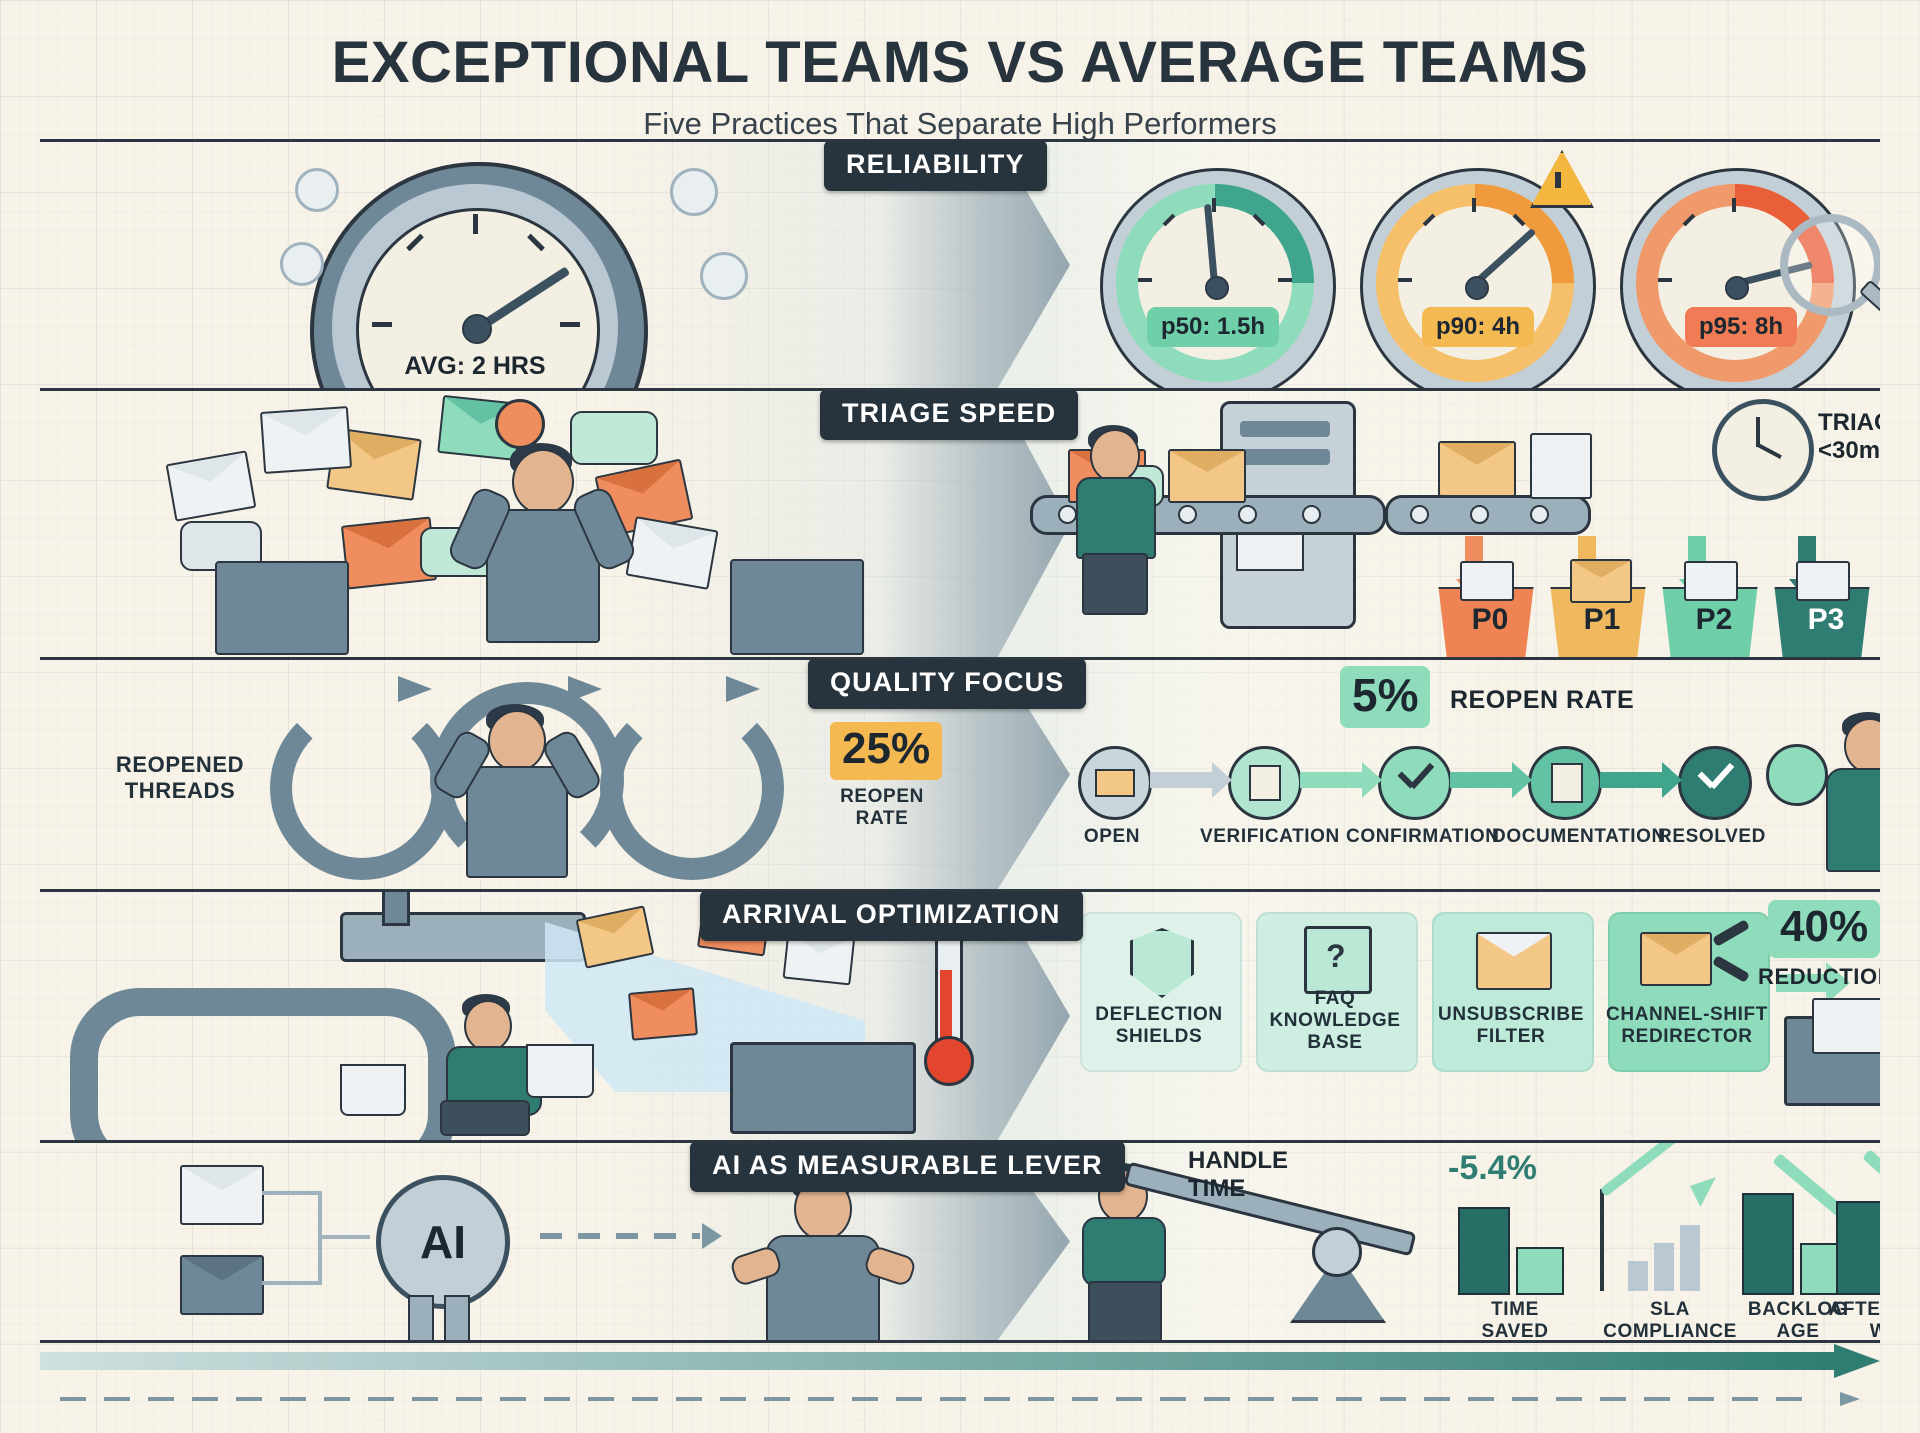 The width and height of the screenshot is (1920, 1433). I want to click on channel-shift-line1: CHANNEL-SHIFT, so click(1687, 1014).